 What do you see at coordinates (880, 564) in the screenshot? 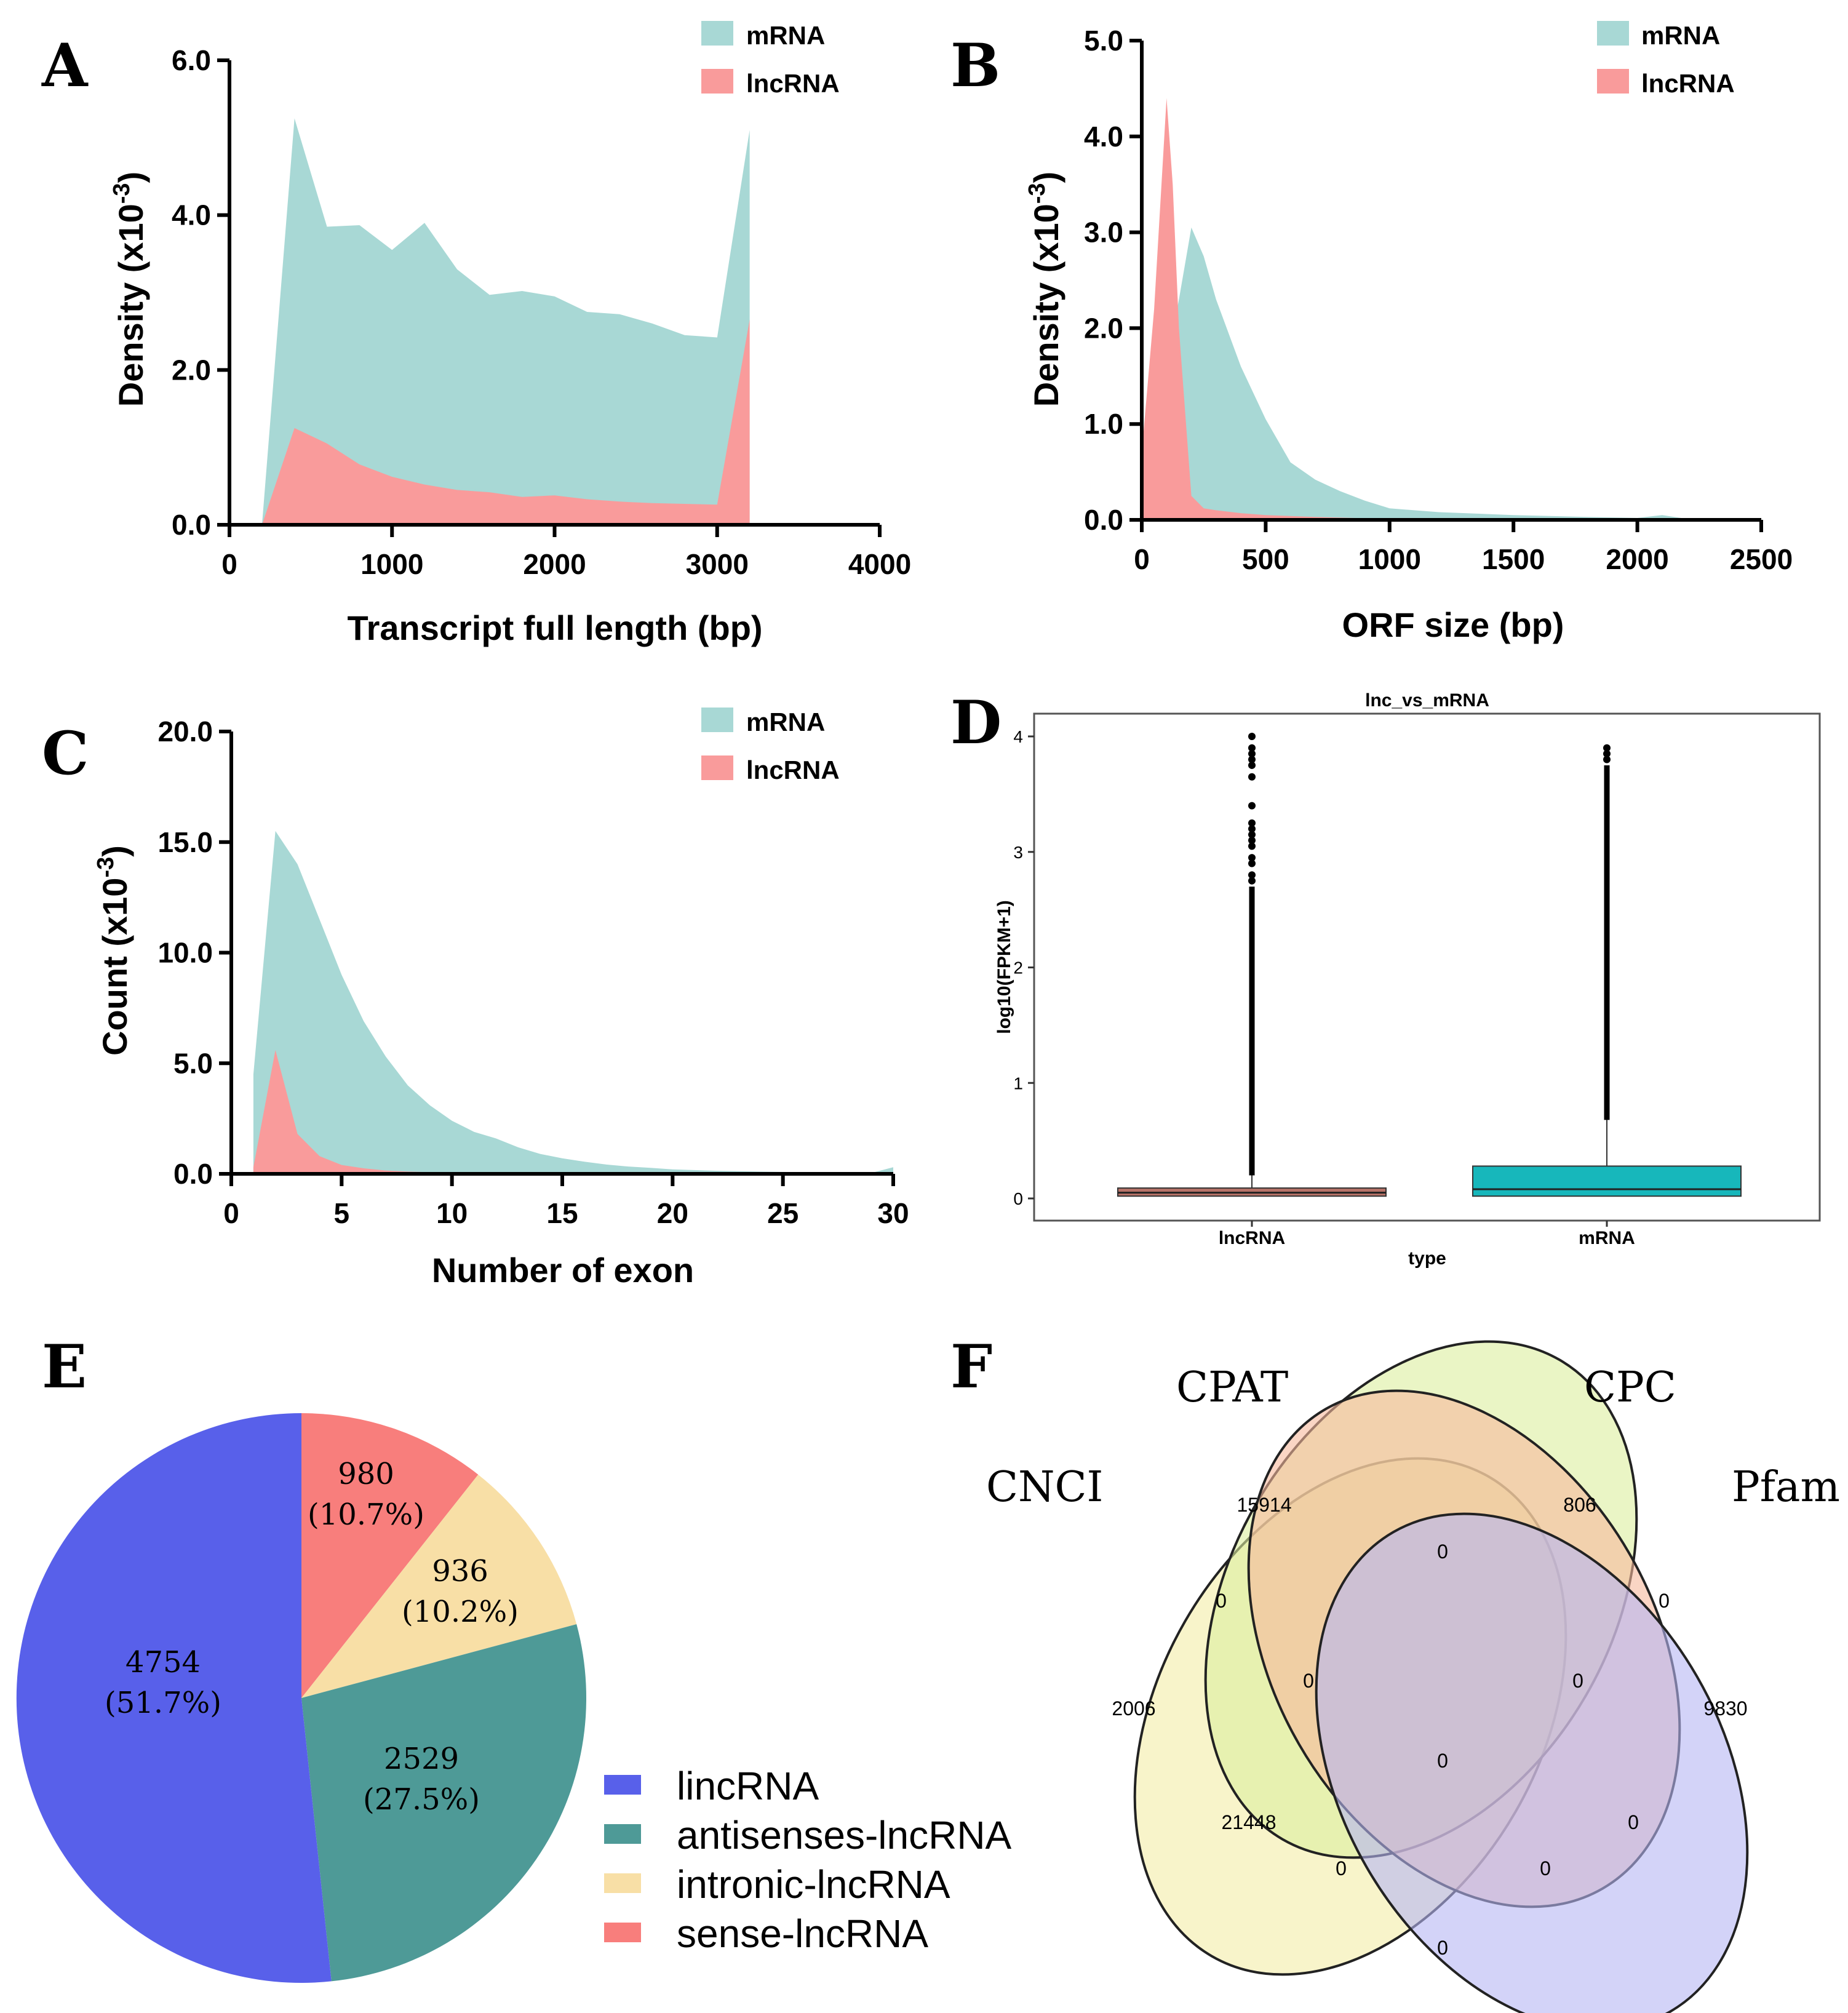
I see `x-tick-label-a: 4000` at bounding box center [880, 564].